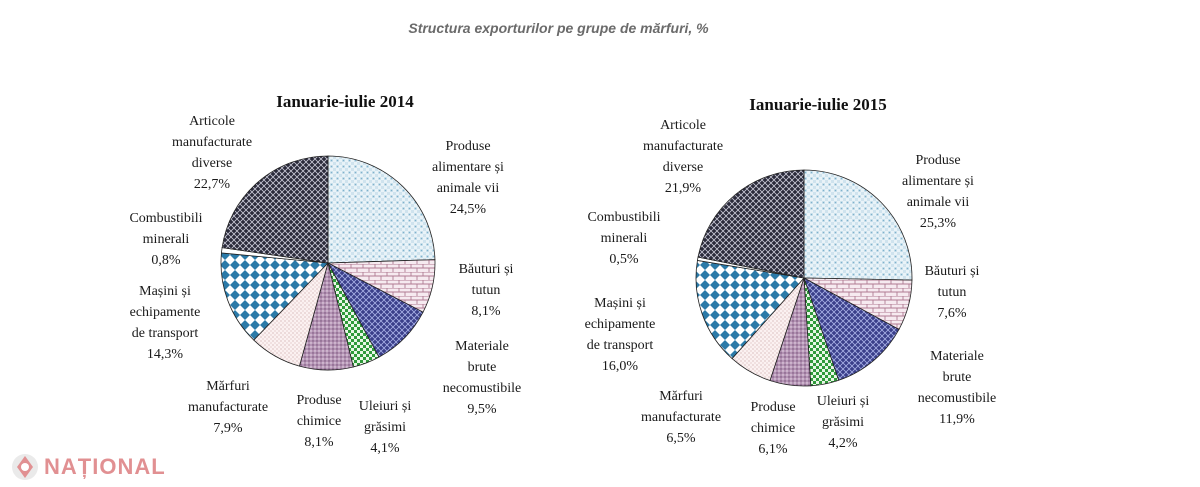 The image size is (1200, 487). I want to click on slice-label: Combustibili minerali 0,5%, so click(623, 238).